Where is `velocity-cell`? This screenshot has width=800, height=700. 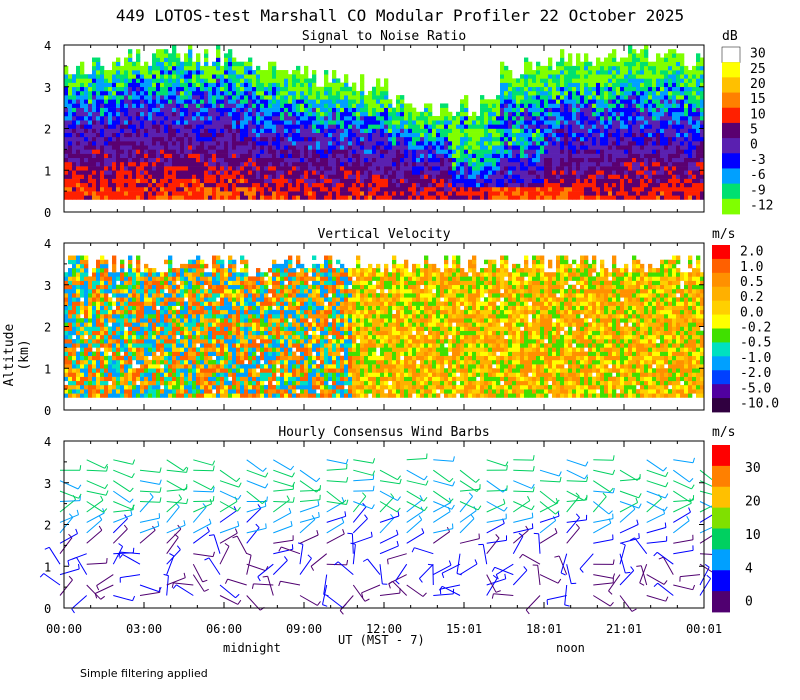 velocity-cell is located at coordinates (70, 295).